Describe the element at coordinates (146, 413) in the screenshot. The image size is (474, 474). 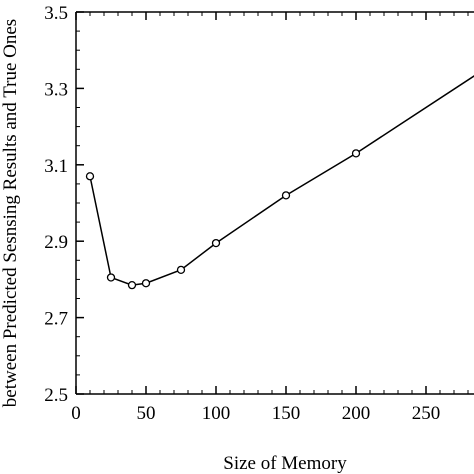
I see `x-tick-label: 50` at that location.